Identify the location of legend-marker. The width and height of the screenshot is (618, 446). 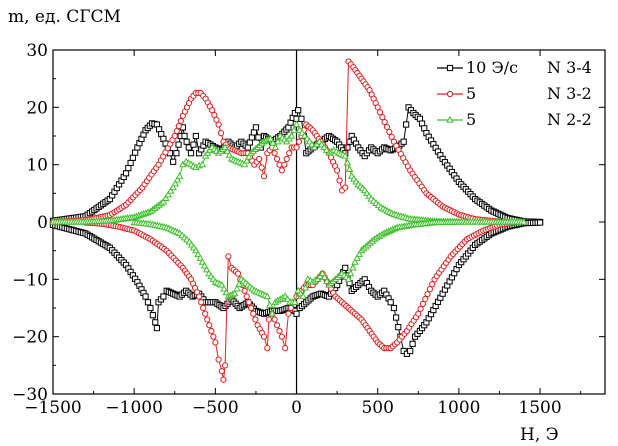
(450, 94).